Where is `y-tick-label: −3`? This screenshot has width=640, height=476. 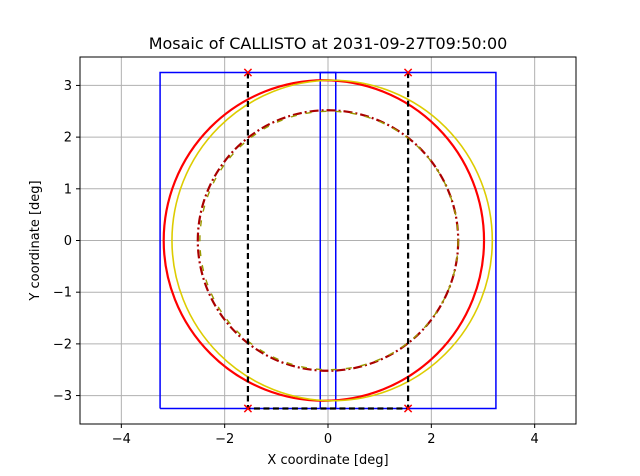
y-tick-label: −3 is located at coordinates (62, 396).